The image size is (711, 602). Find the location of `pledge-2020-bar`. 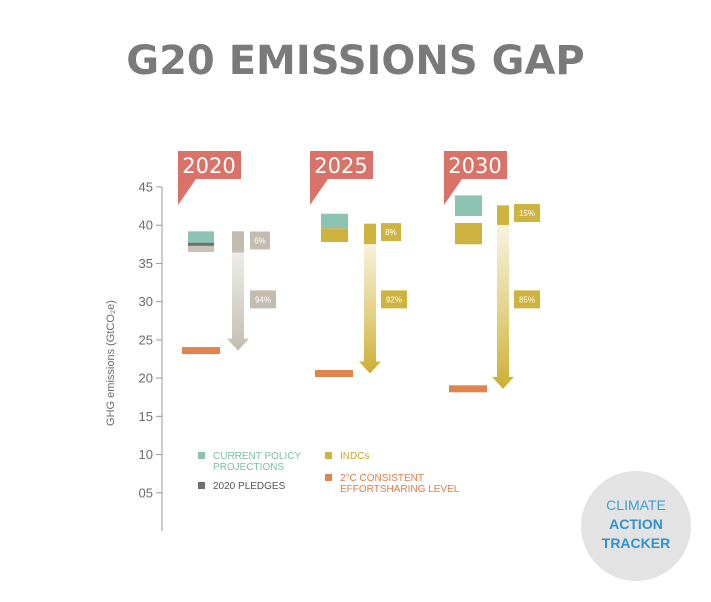

pledge-2020-bar is located at coordinates (201, 244).